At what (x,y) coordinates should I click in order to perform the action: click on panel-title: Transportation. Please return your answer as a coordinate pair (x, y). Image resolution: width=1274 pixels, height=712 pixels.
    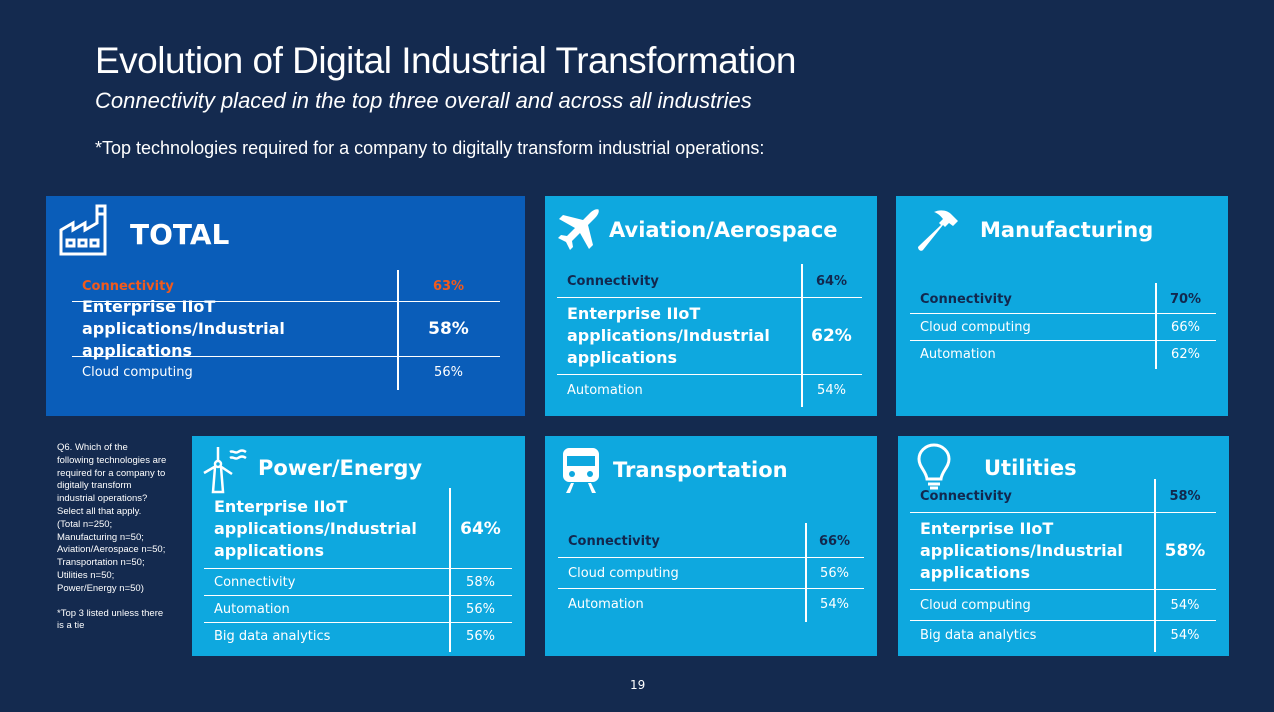
    Looking at the image, I should click on (700, 470).